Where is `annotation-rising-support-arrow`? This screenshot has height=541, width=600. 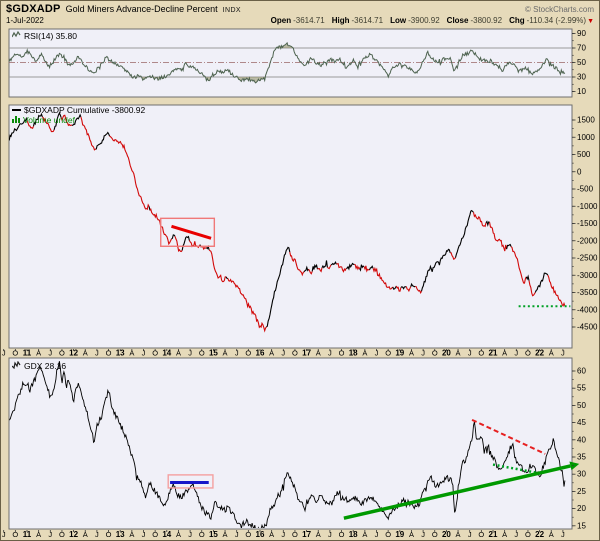
annotation-rising-support-arrow is located at coordinates (457, 492).